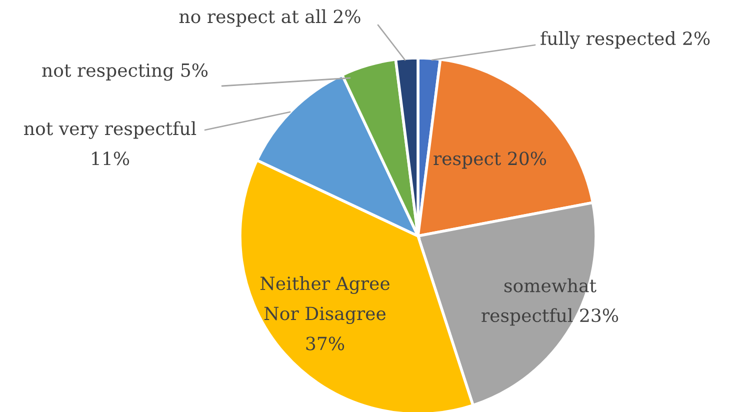  Describe the element at coordinates (325, 343) in the screenshot. I see `data-label: 37%` at that location.